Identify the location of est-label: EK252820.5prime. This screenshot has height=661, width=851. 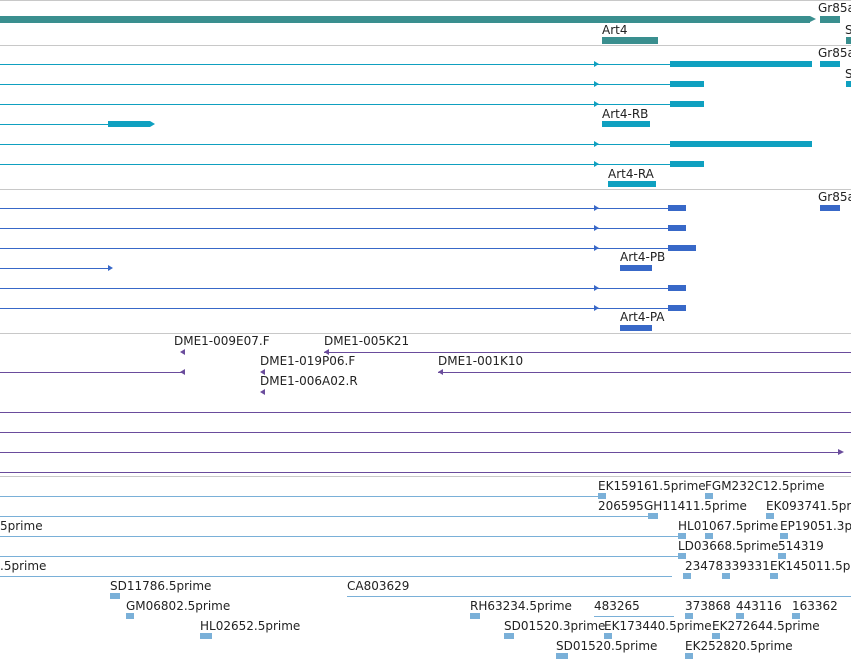
(739, 646).